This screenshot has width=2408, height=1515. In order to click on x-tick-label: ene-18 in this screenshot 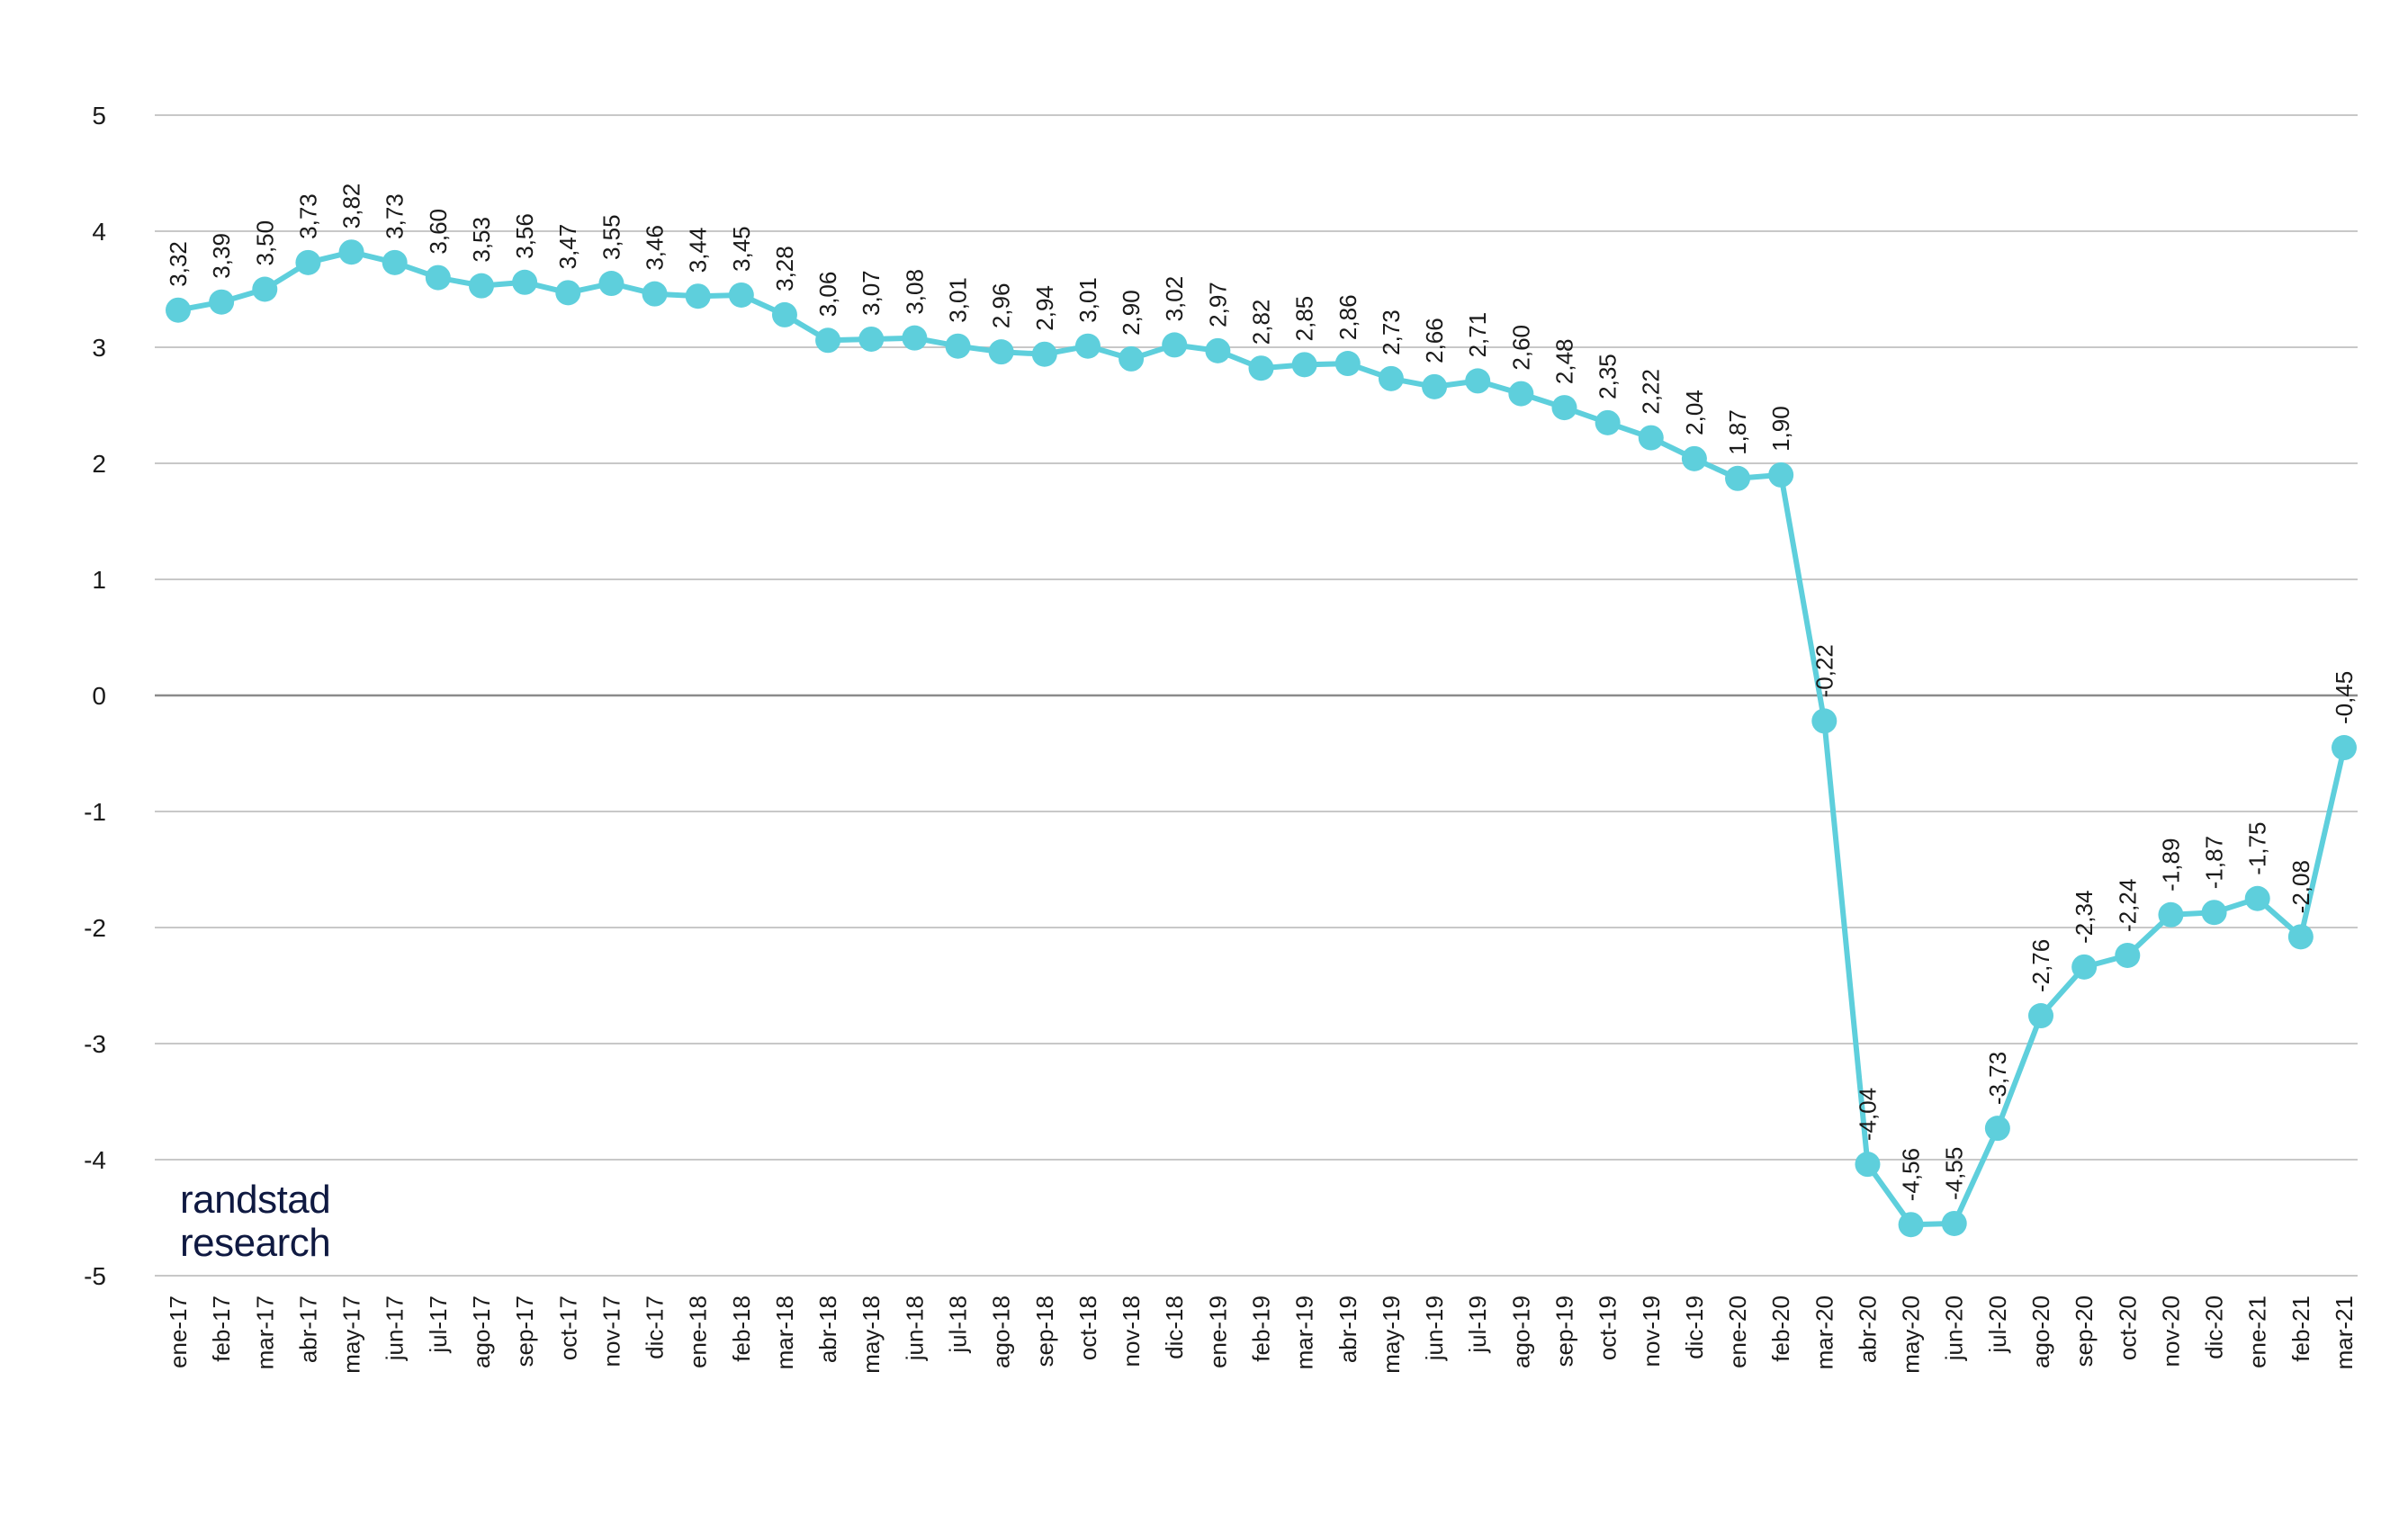, I will do `click(698, 1331)`.